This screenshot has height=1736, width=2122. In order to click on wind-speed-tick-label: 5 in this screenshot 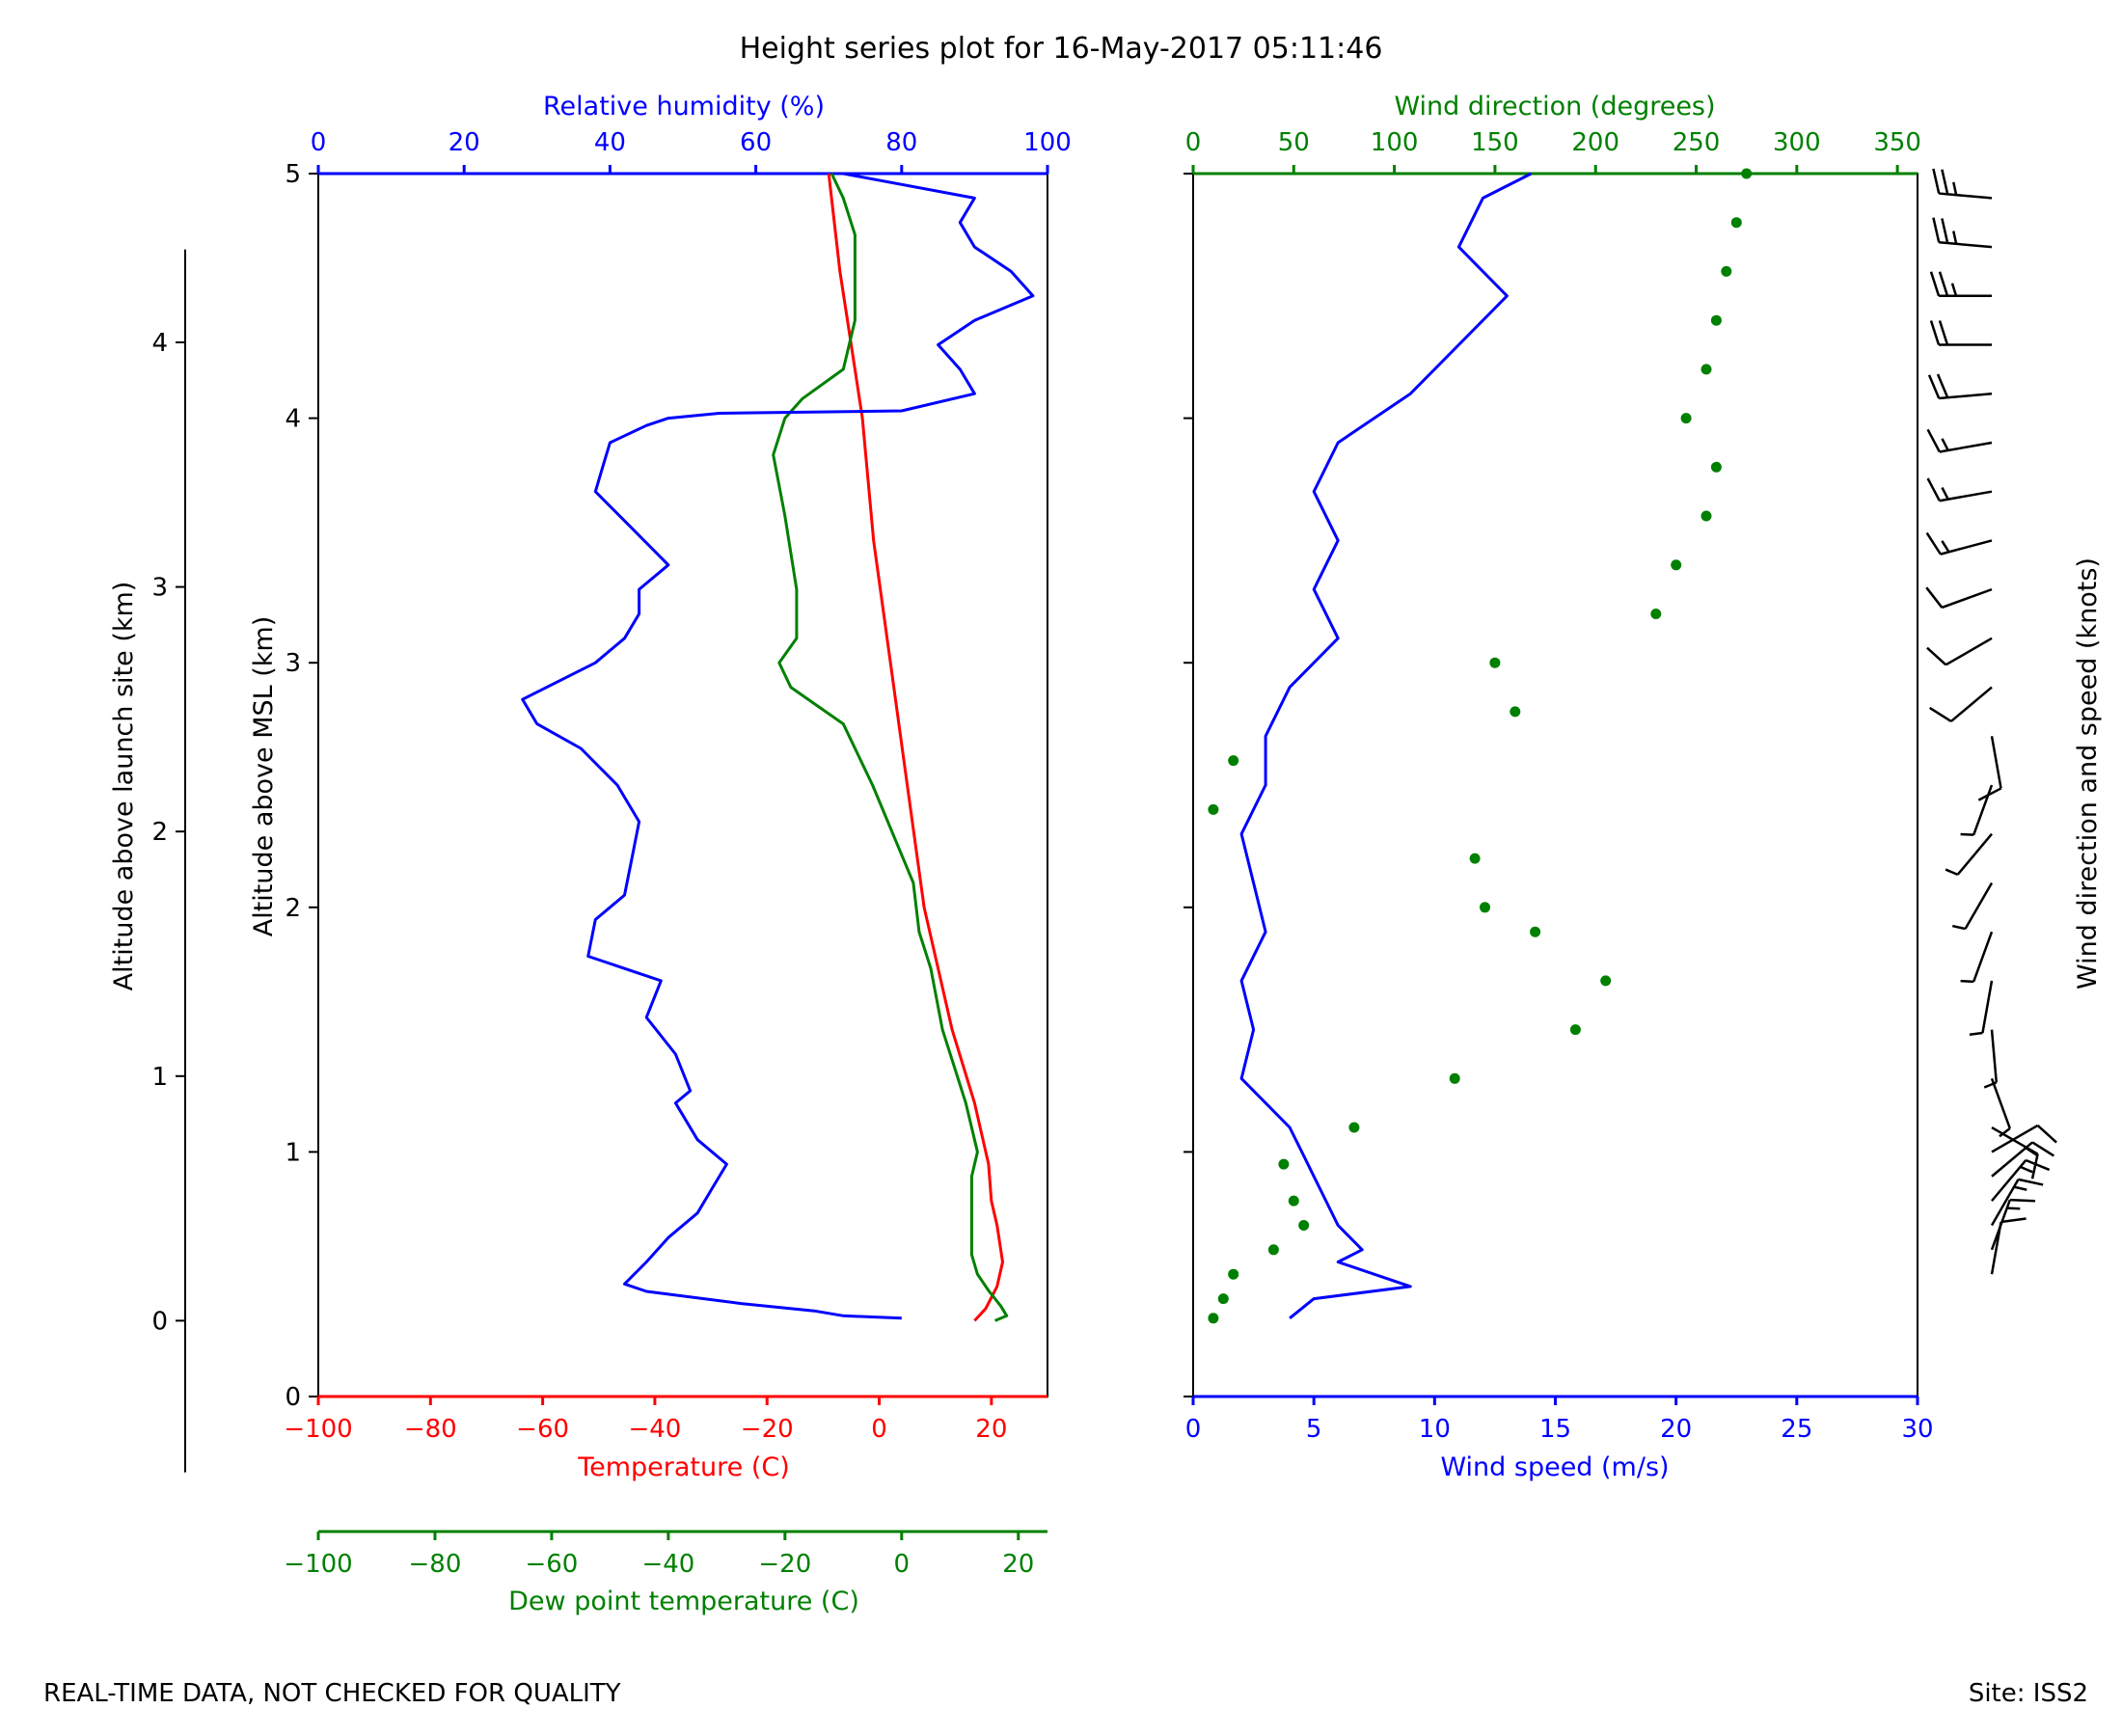, I will do `click(1314, 1429)`.